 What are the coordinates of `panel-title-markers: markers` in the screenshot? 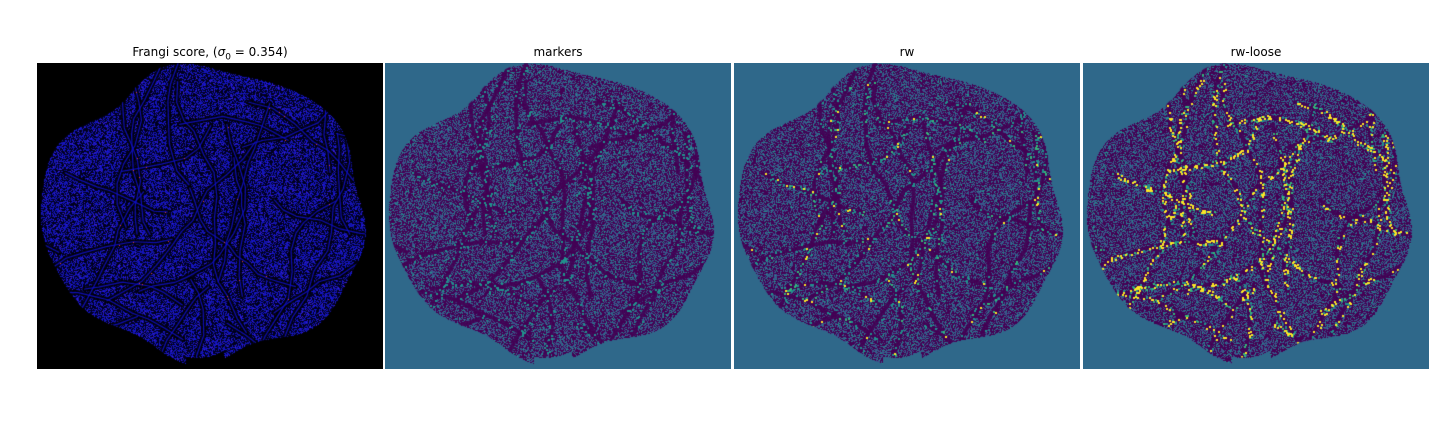 It's located at (558, 52).